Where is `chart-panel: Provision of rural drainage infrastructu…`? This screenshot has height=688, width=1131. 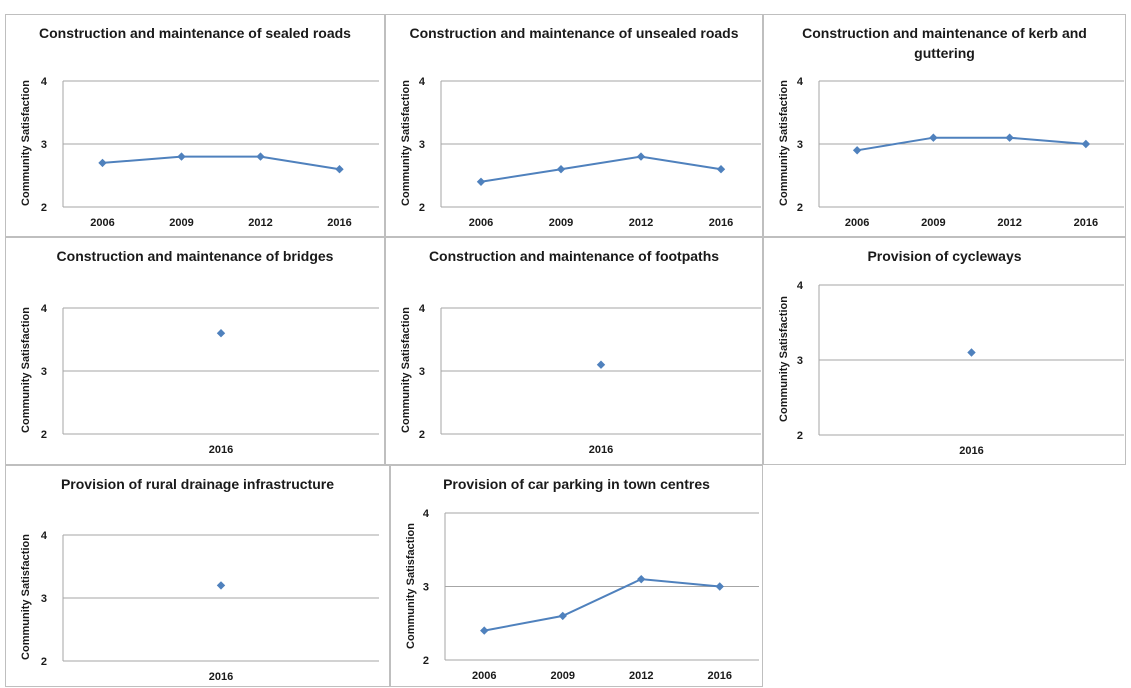 chart-panel: Provision of rural drainage infrastructu… is located at coordinates (197, 576).